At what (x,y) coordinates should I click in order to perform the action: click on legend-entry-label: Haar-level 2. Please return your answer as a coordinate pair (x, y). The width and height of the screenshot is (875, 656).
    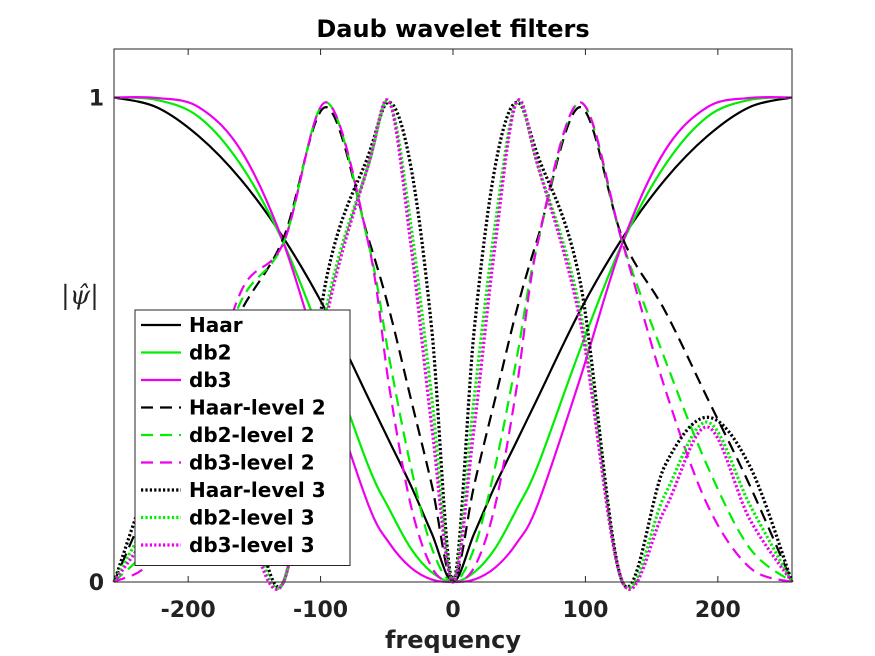
    Looking at the image, I should click on (257, 408).